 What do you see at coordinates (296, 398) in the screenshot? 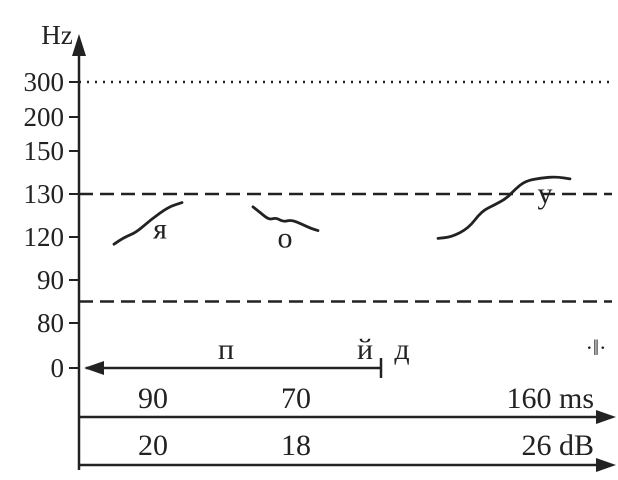
I see `duration-value-2: 70` at bounding box center [296, 398].